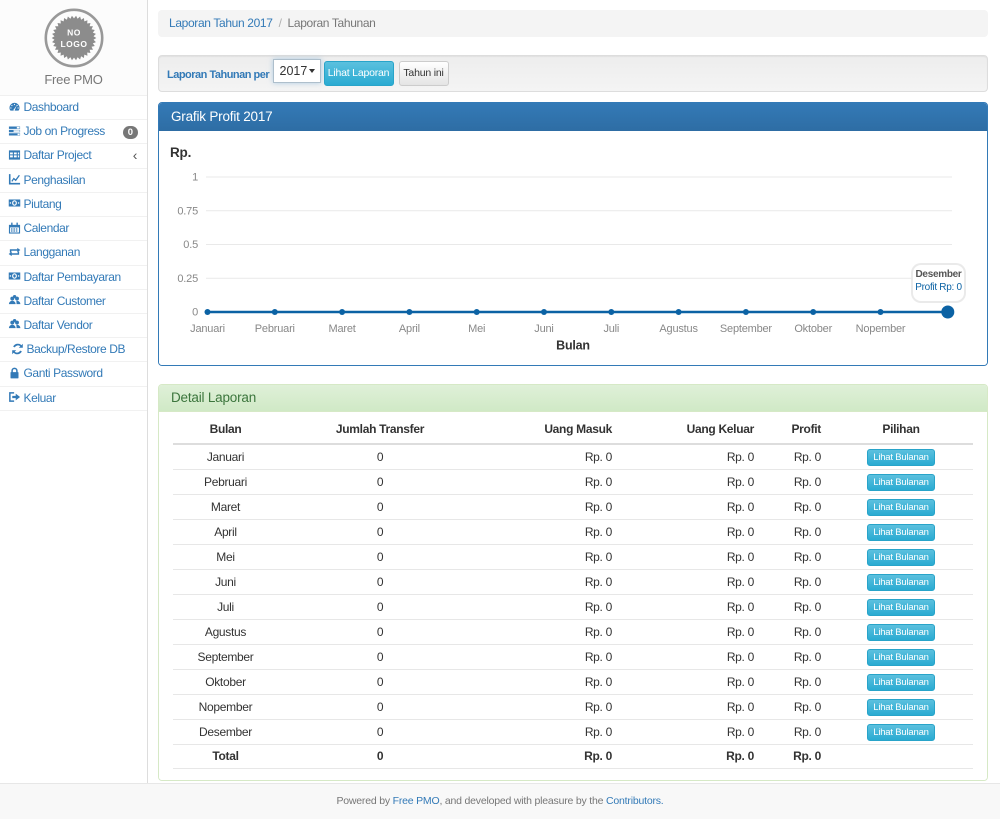 The height and width of the screenshot is (819, 1000). What do you see at coordinates (476, 329) in the screenshot?
I see `svg-text: Mei` at bounding box center [476, 329].